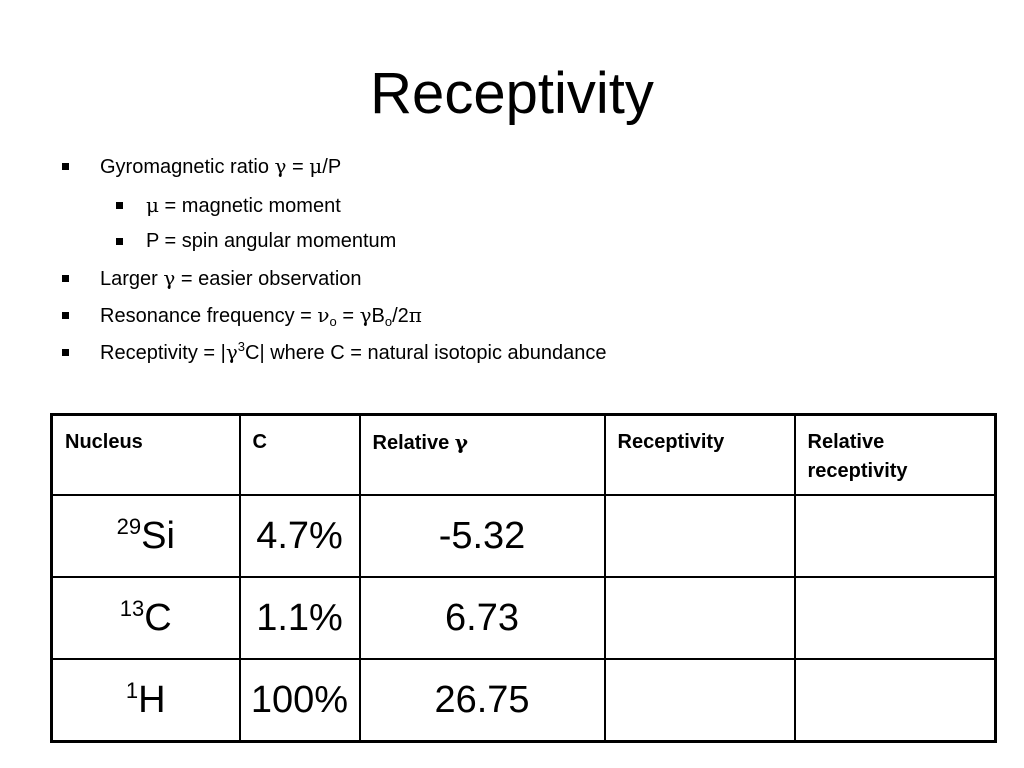  I want to click on cell-nucleus: 13C, so click(145, 617).